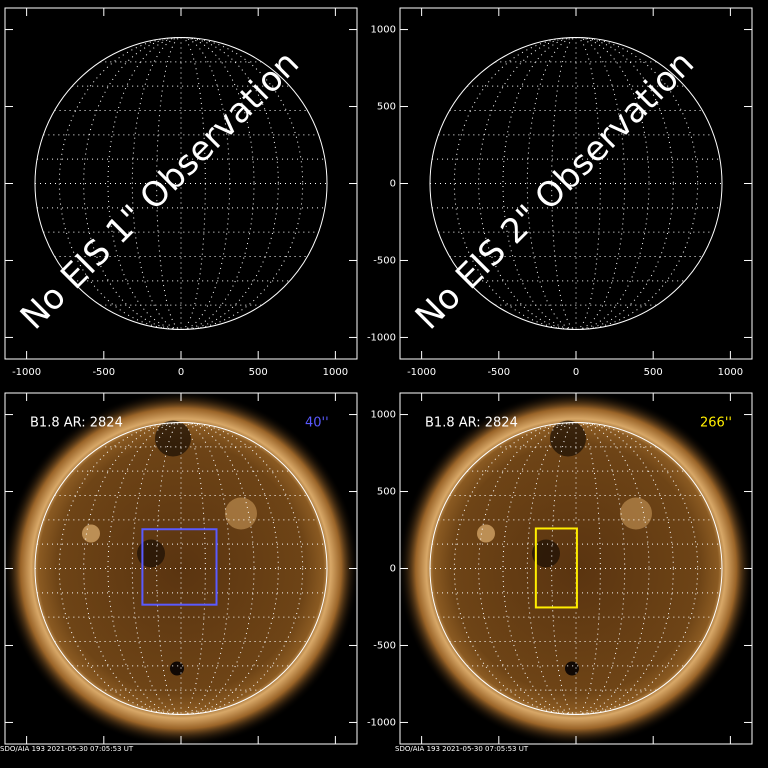  Describe the element at coordinates (716, 423) in the screenshot. I see `fov-label: 266''` at that location.